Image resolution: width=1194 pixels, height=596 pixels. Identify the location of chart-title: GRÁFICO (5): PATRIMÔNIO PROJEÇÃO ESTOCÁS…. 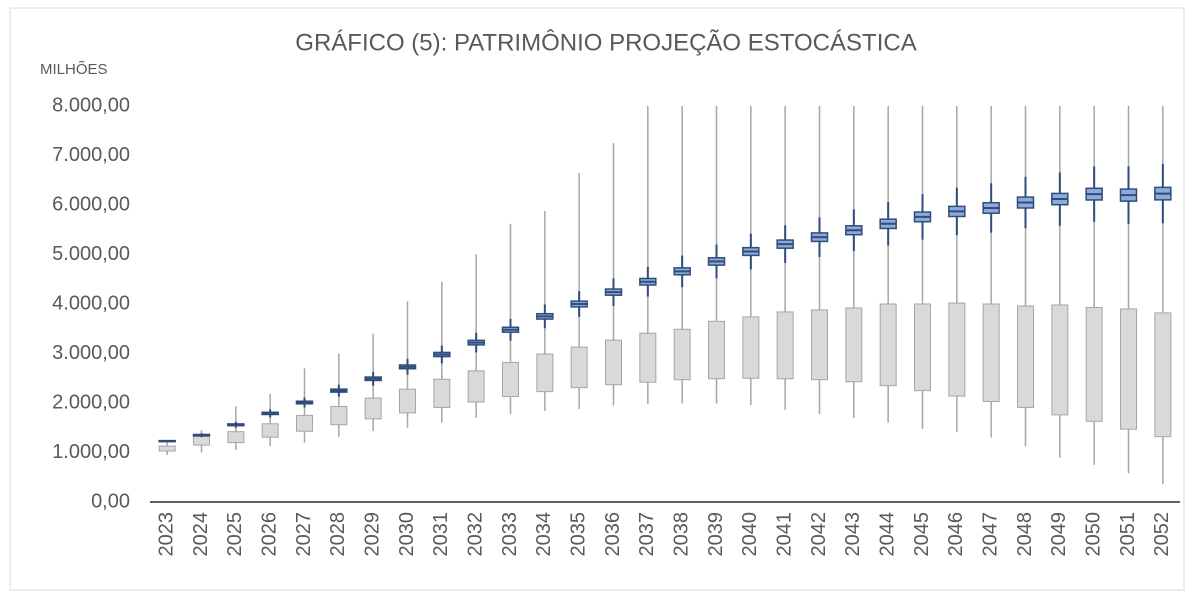
(605, 42).